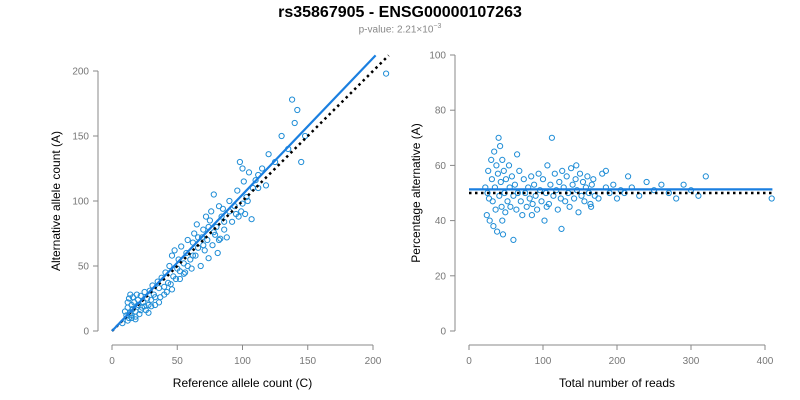 The height and width of the screenshot is (400, 800). I want to click on subtitle-text: p-value: 2.21×10, so click(396, 30).